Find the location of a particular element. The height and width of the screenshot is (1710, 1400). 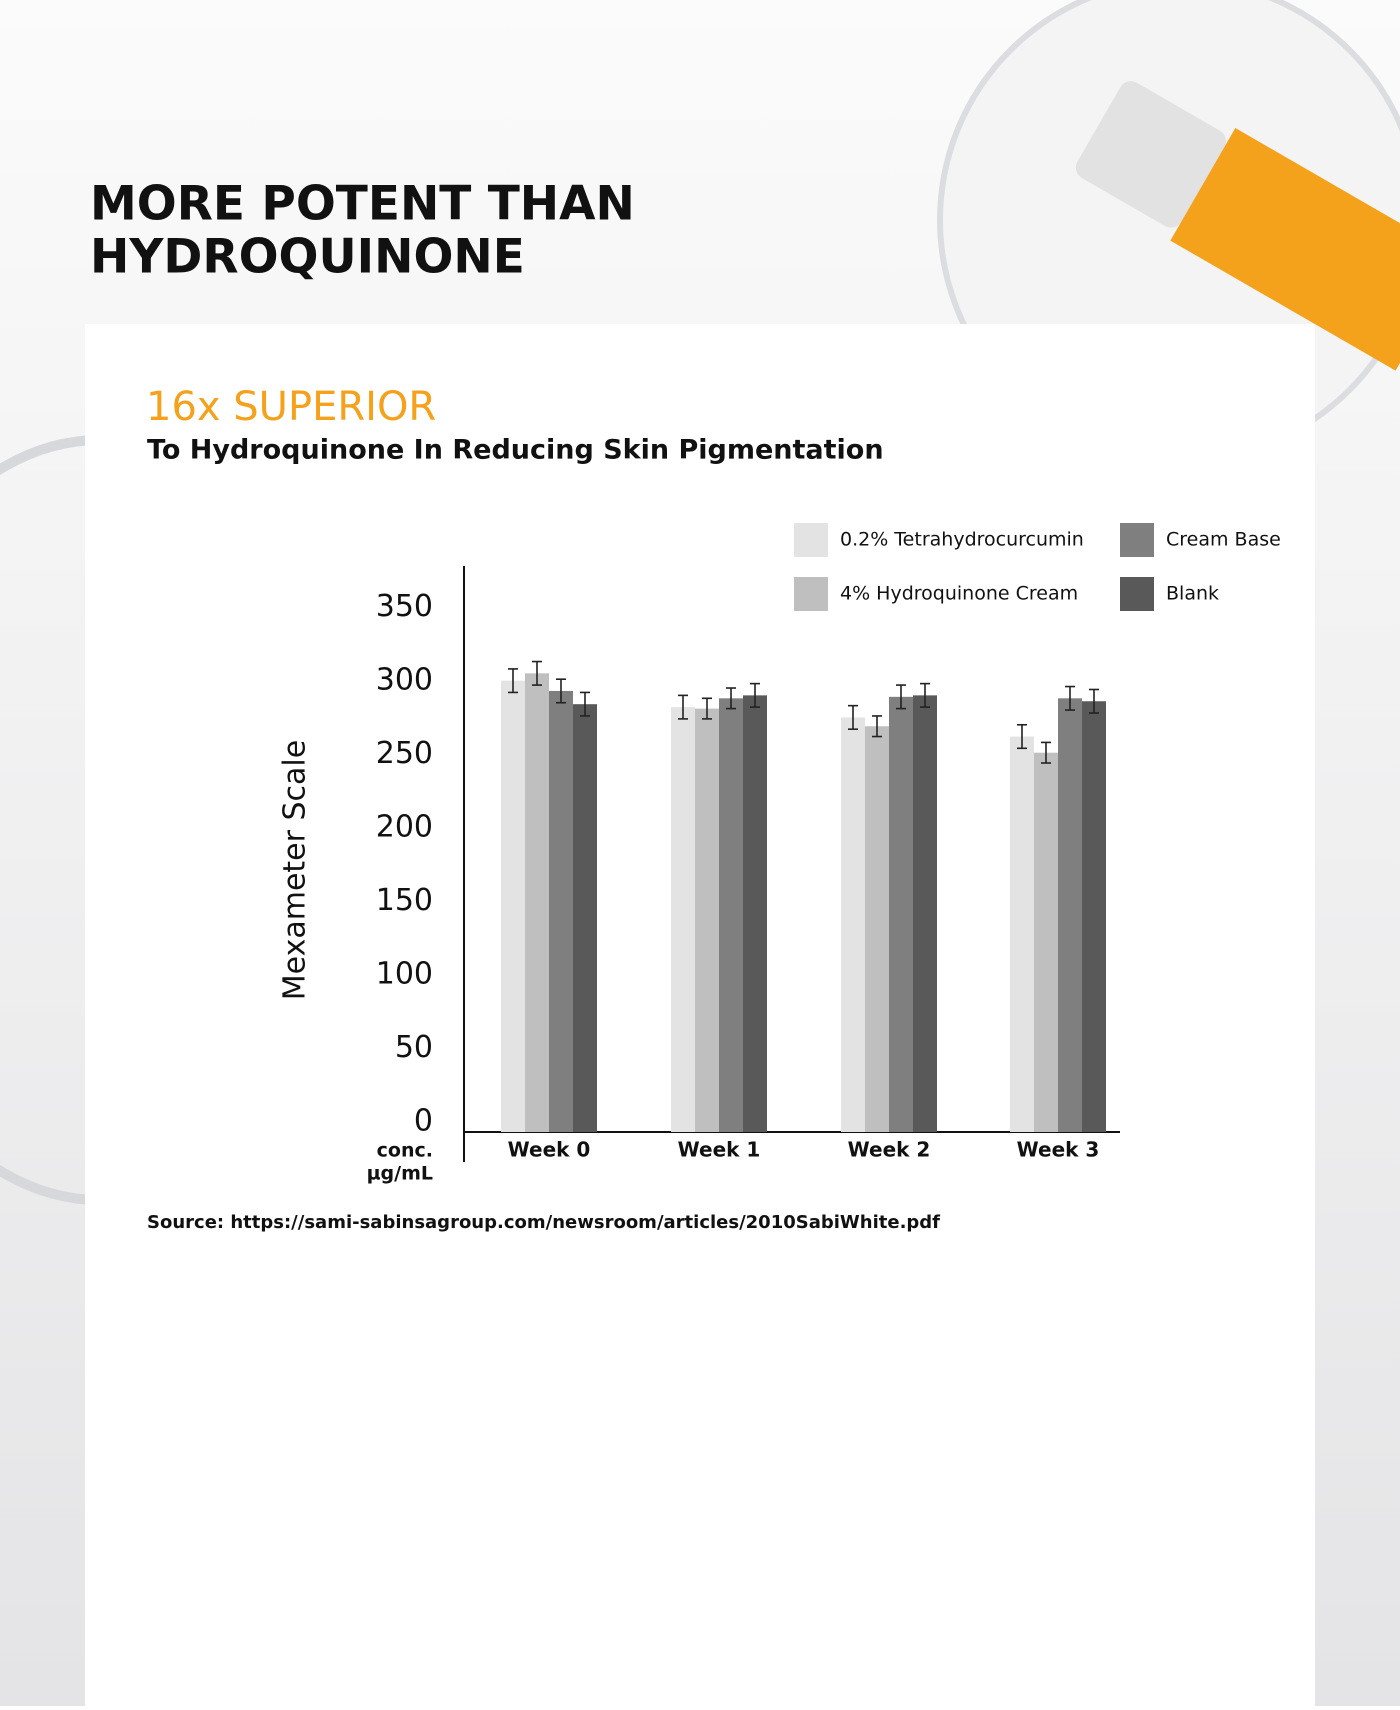

y-axis-label: Mexameter Scale is located at coordinates (295, 870).